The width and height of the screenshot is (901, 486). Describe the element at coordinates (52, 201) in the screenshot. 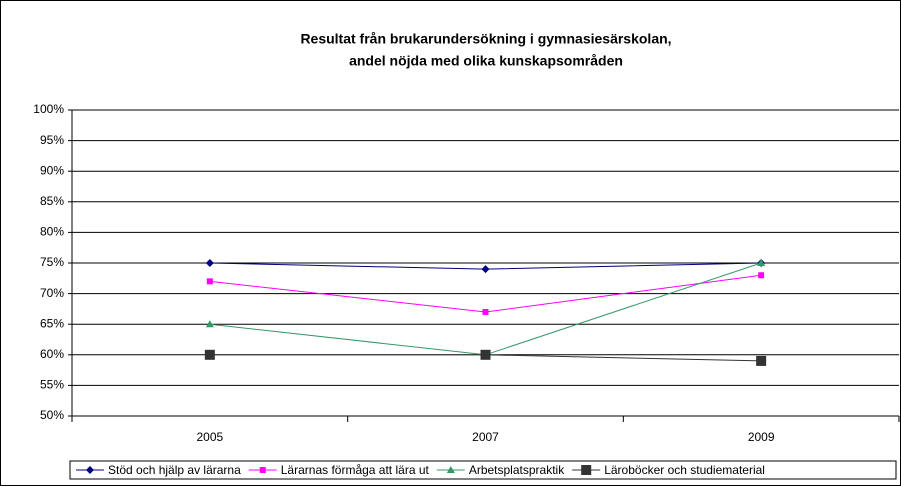

I see `y-tick-label: 85%` at that location.